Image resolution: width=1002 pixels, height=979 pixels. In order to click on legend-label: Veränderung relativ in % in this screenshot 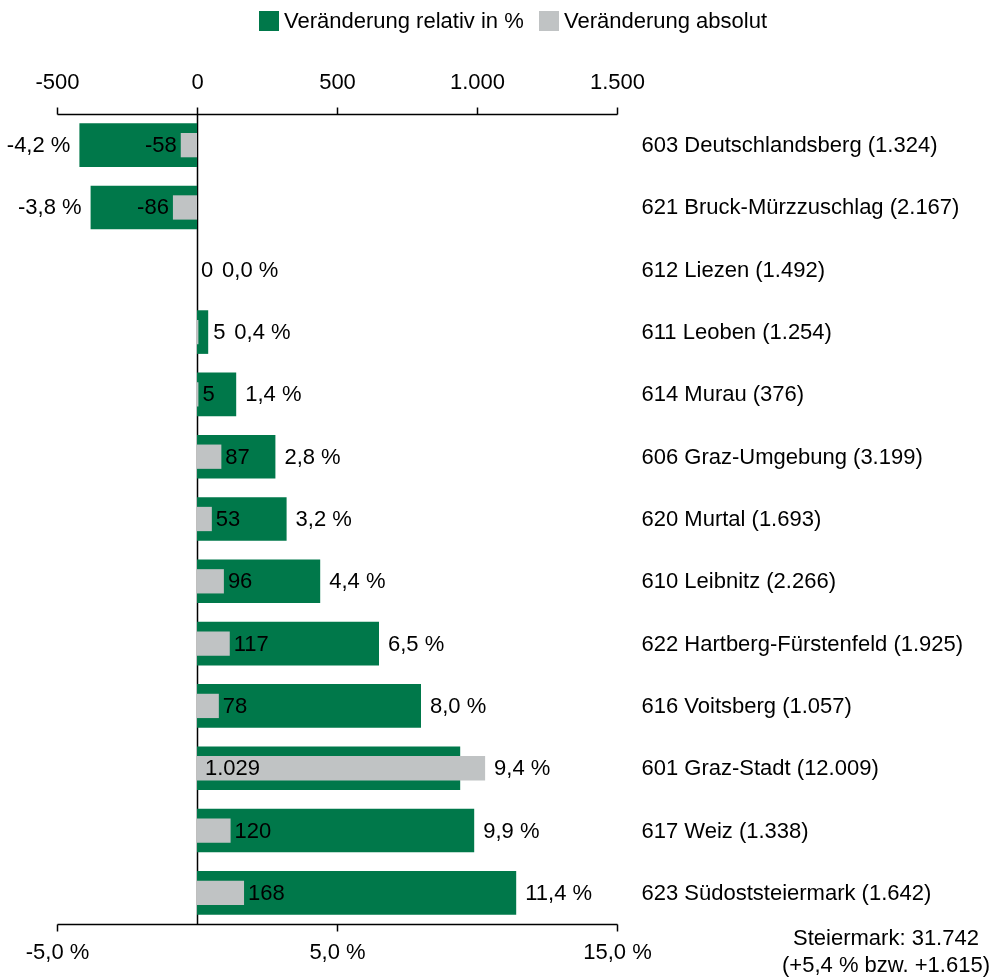, I will do `click(404, 20)`.